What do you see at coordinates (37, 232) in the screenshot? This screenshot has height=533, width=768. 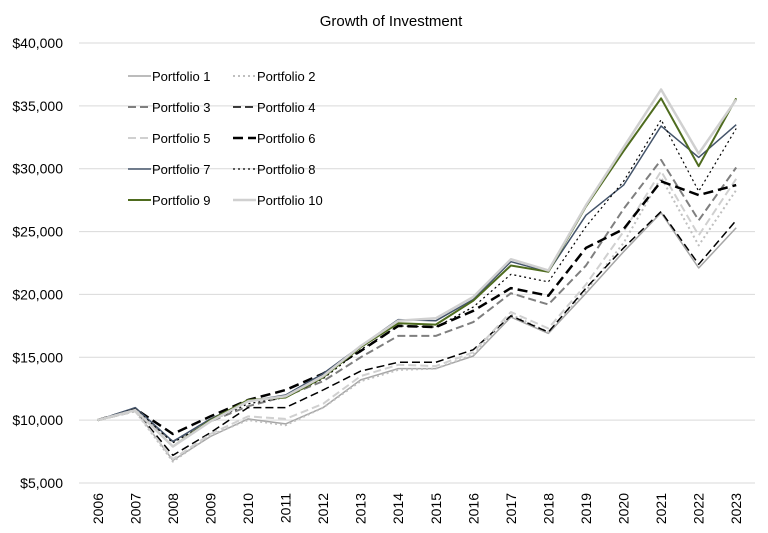 I see `y-tick-label: $25,000` at bounding box center [37, 232].